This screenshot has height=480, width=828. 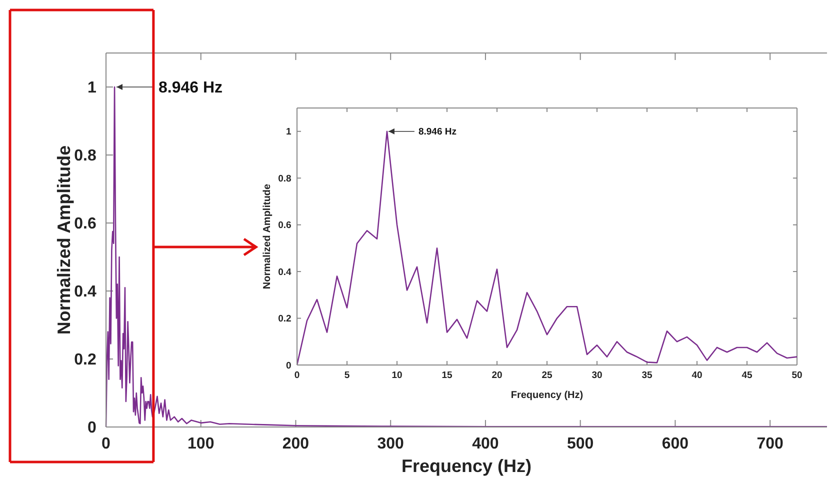 I want to click on x-tick-label: 5, so click(x=347, y=375).